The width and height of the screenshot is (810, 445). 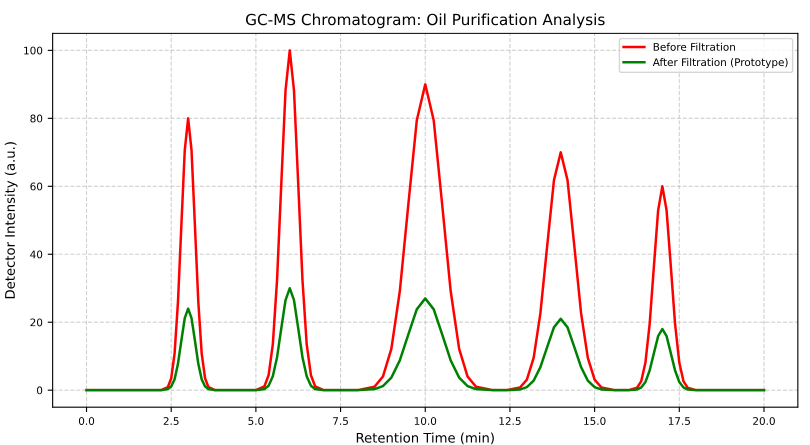 What do you see at coordinates (36, 186) in the screenshot?
I see `y-tick-label: 60` at bounding box center [36, 186].